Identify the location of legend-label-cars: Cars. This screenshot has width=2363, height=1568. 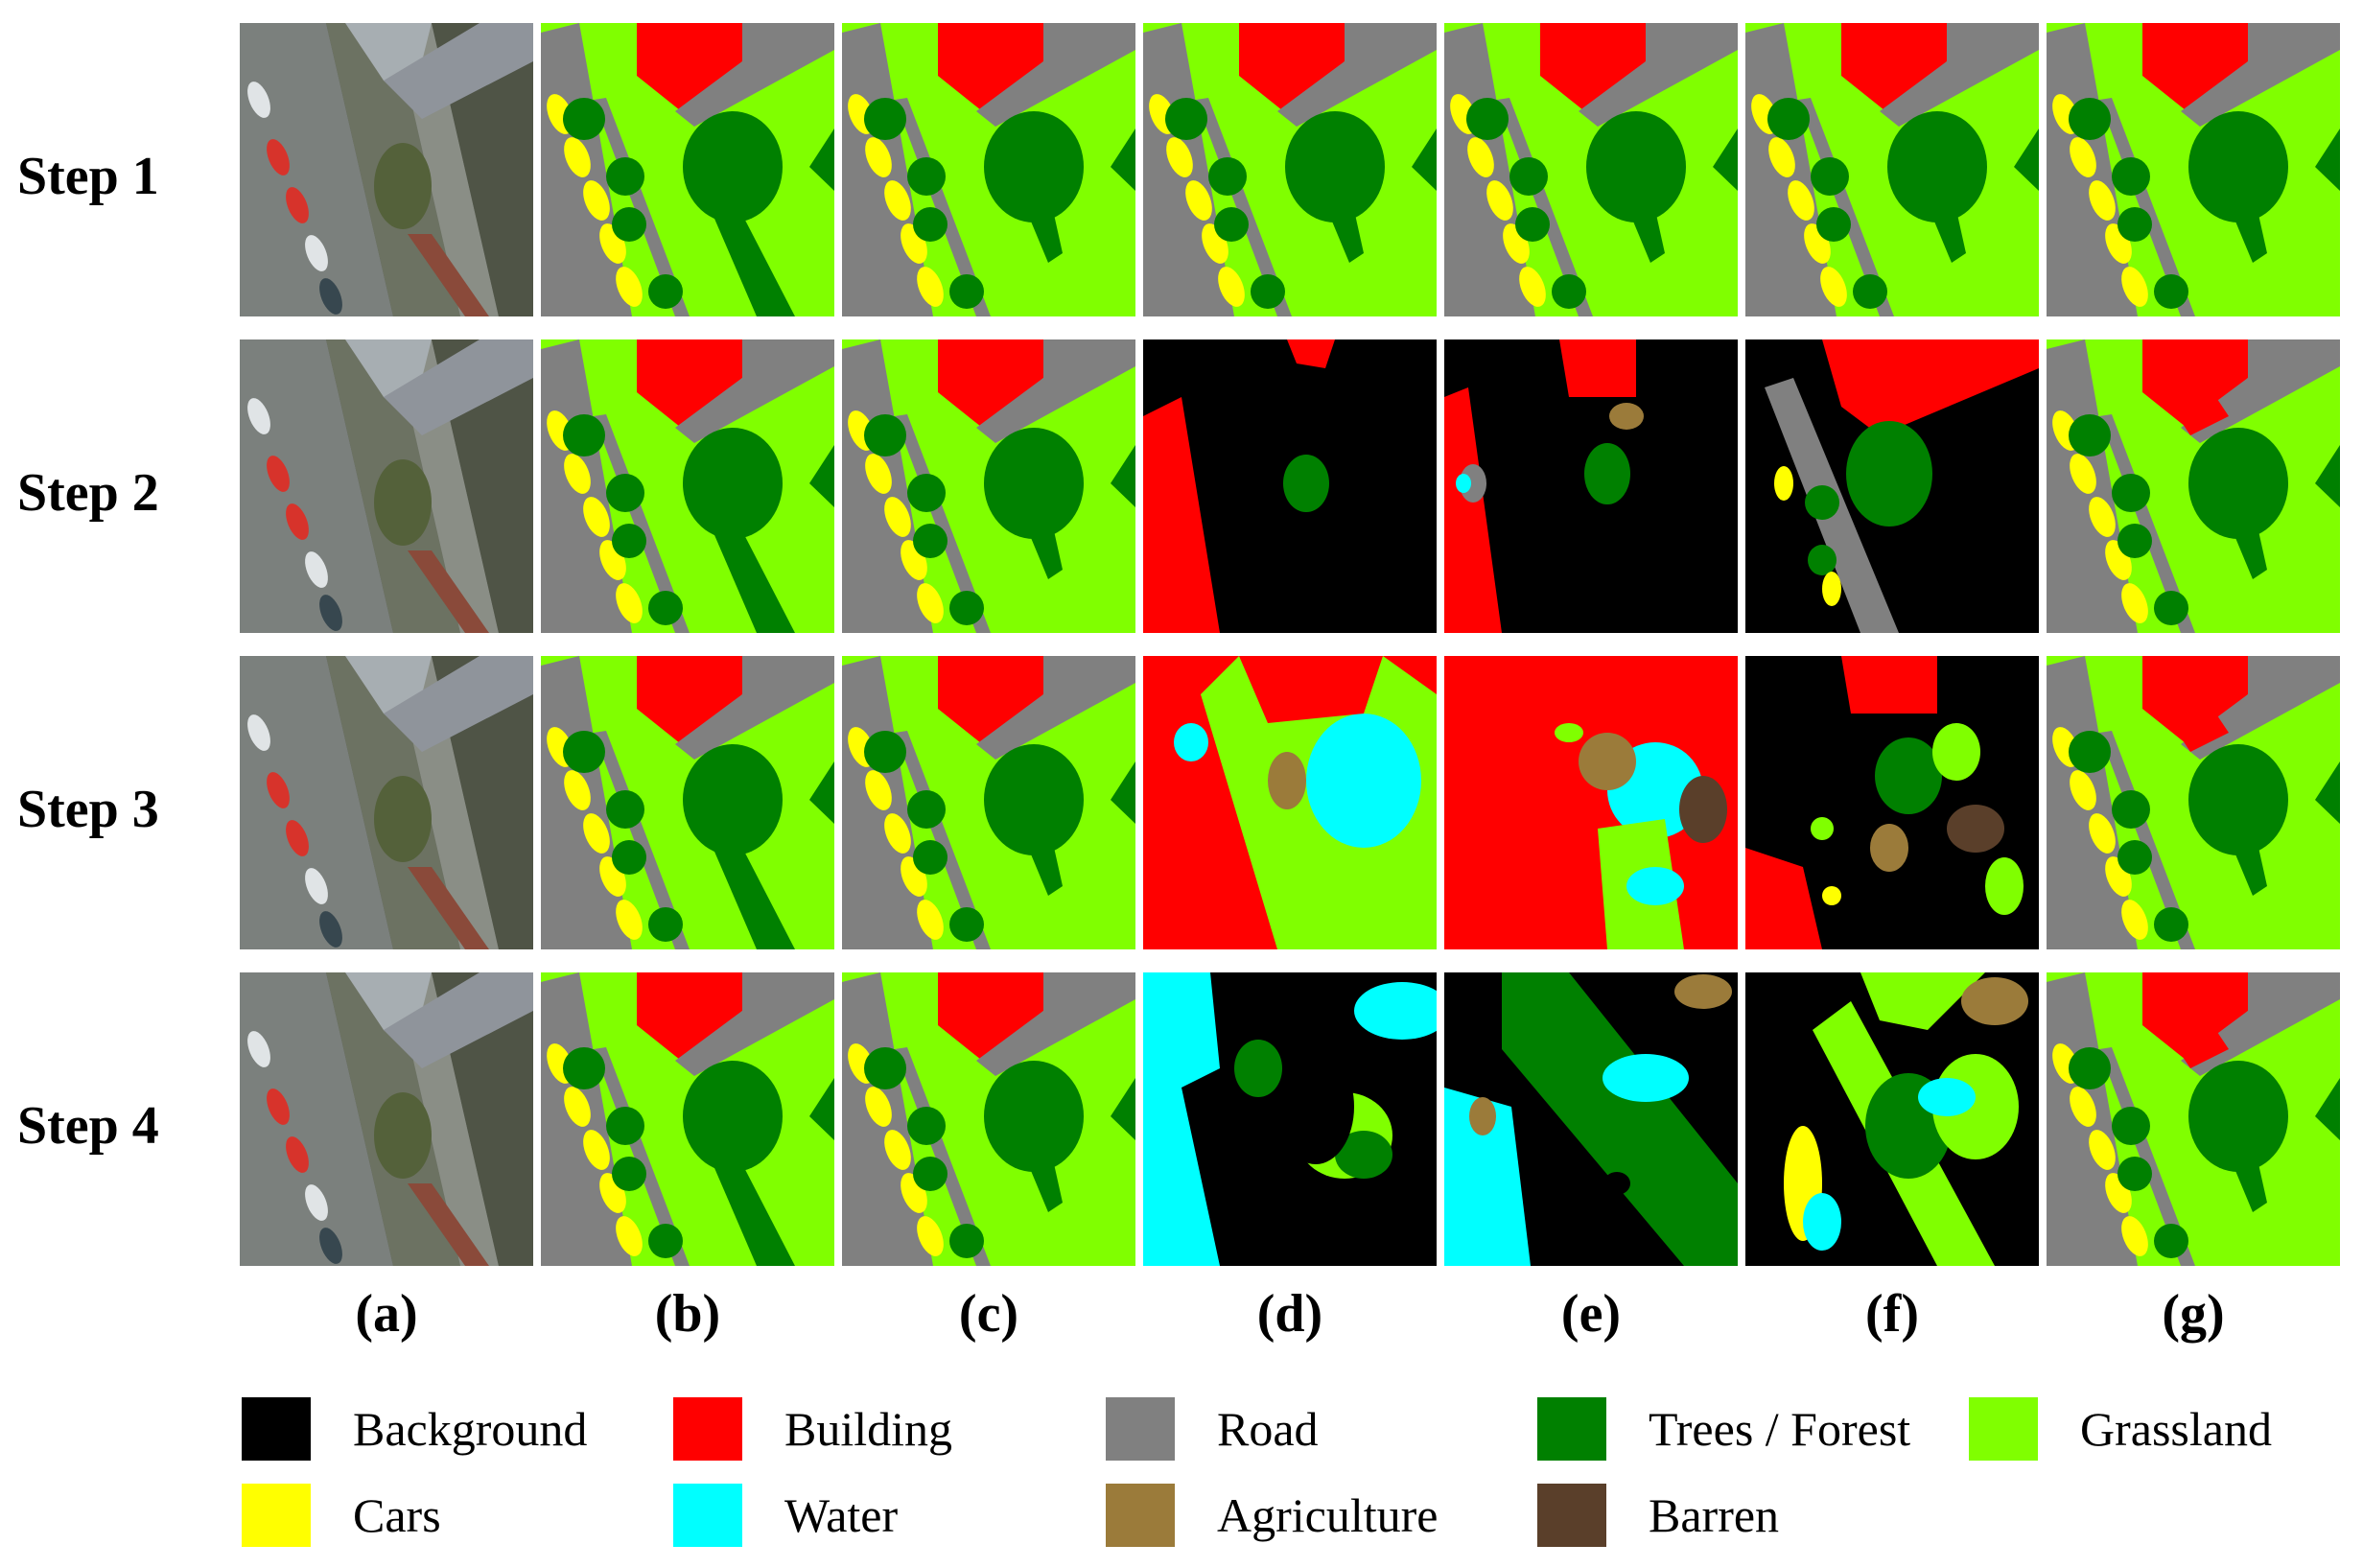
(397, 1515).